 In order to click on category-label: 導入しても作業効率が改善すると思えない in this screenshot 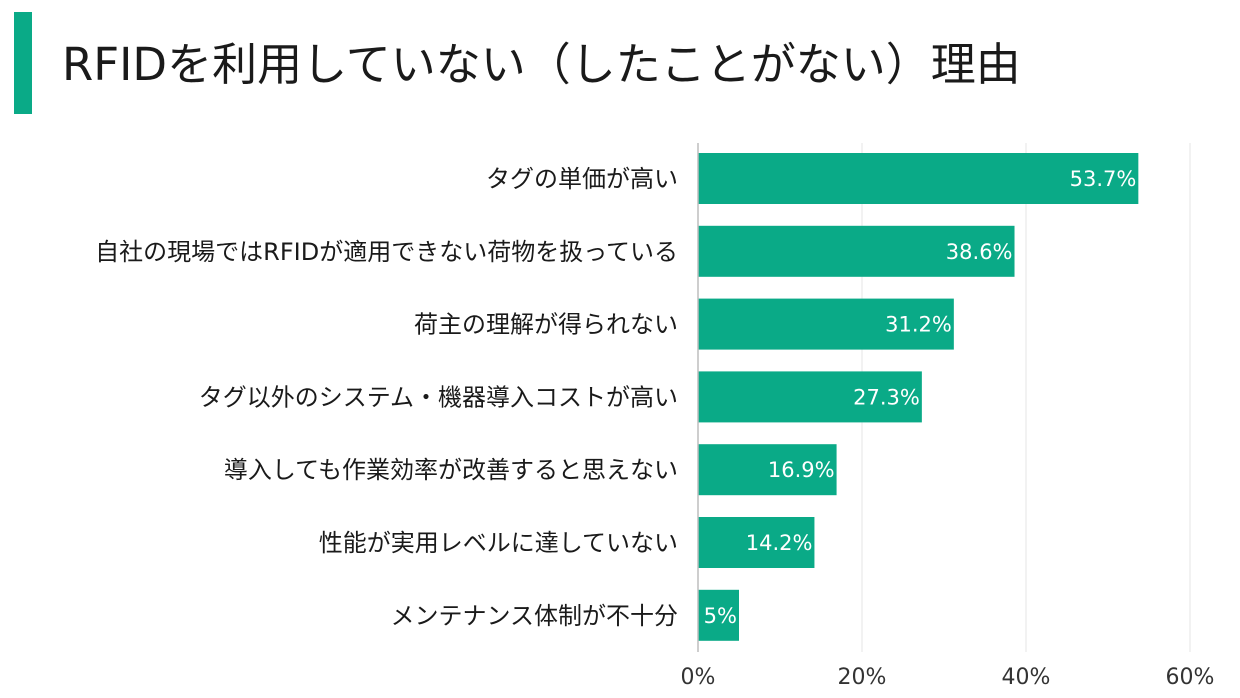, I will do `click(451, 470)`.